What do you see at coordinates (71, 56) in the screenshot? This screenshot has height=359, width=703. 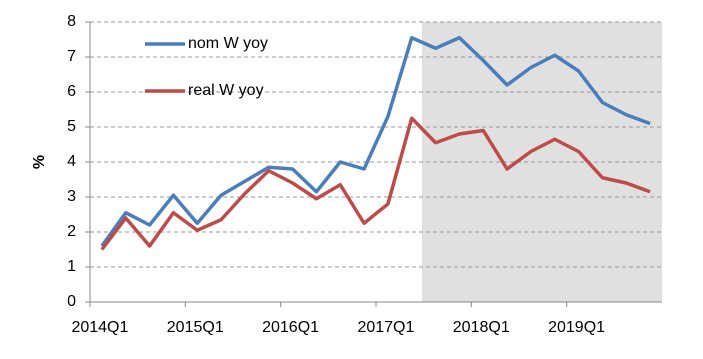 I see `y-tick-label: 7` at bounding box center [71, 56].